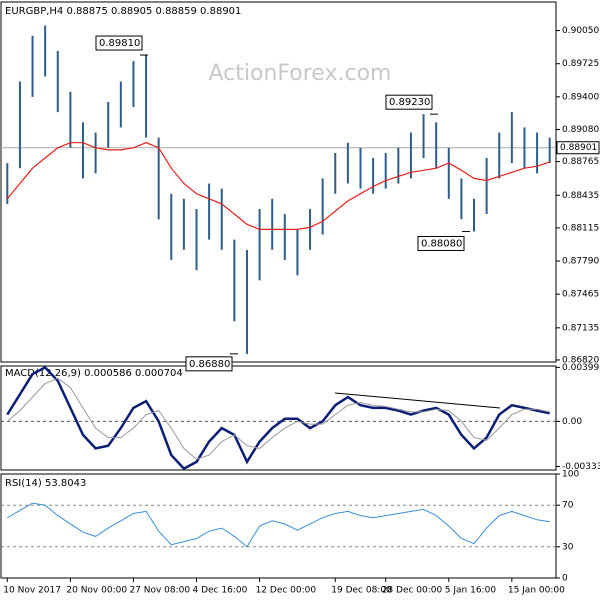 This screenshot has height=604, width=600. I want to click on y-tick-label: 0.87465, so click(580, 295).